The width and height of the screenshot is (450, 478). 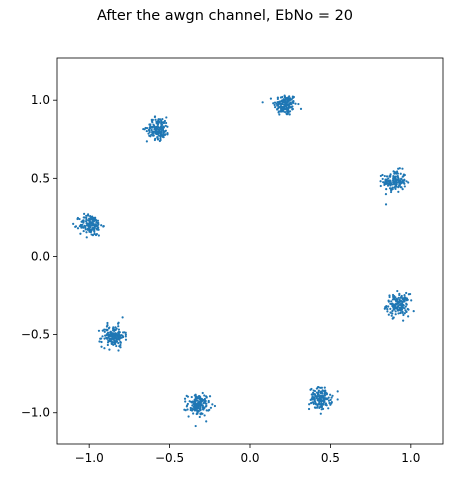 What do you see at coordinates (40, 178) in the screenshot?
I see `y-tick-label: 0.5` at bounding box center [40, 178].